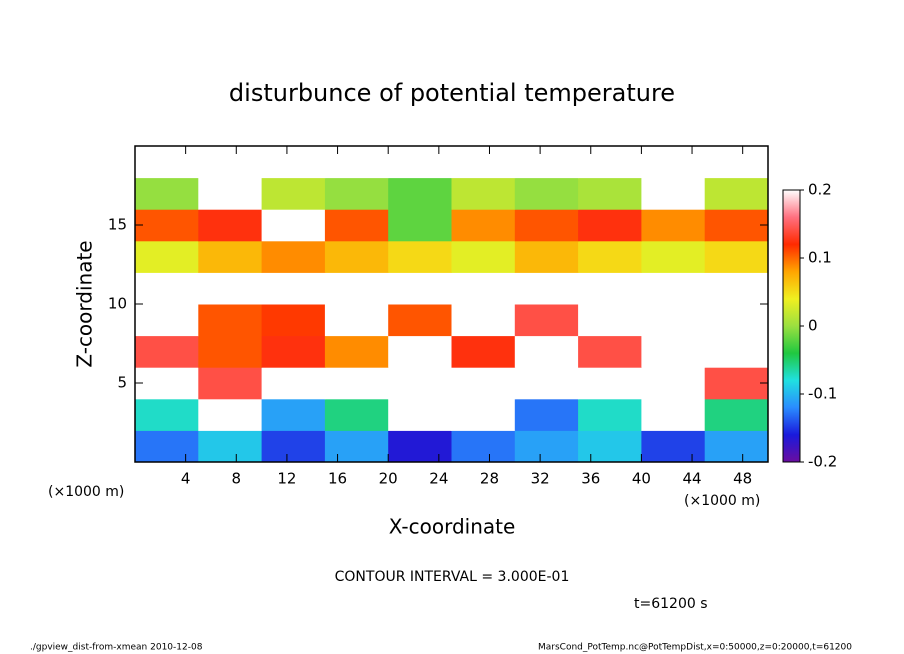 Image resolution: width=904 pixels, height=654 pixels. What do you see at coordinates (641, 479) in the screenshot?
I see `x-tick-label: 40` at bounding box center [641, 479].